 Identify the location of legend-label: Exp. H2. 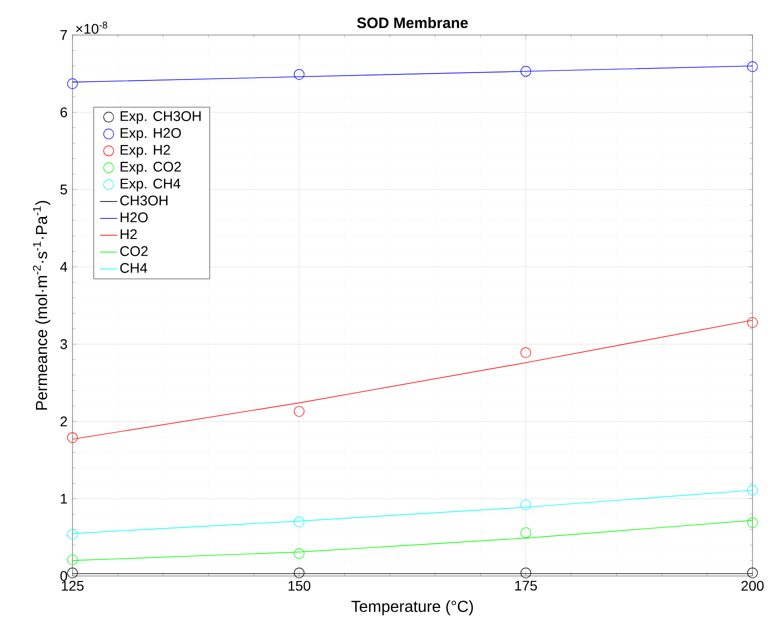
(145, 151).